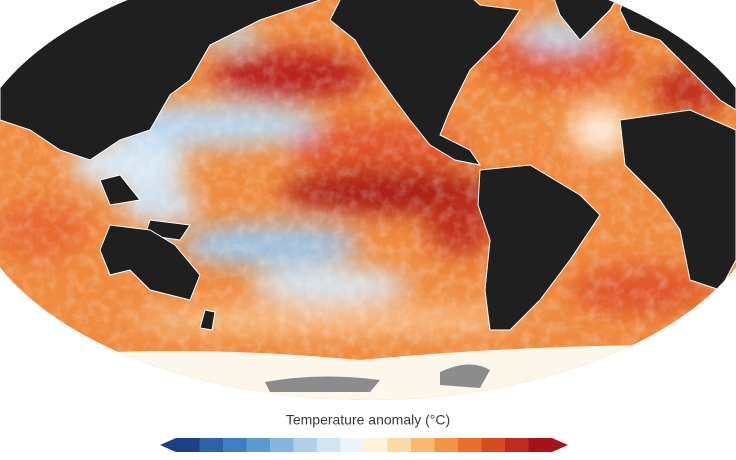  What do you see at coordinates (677, 200) in the screenshot?
I see `africa` at bounding box center [677, 200].